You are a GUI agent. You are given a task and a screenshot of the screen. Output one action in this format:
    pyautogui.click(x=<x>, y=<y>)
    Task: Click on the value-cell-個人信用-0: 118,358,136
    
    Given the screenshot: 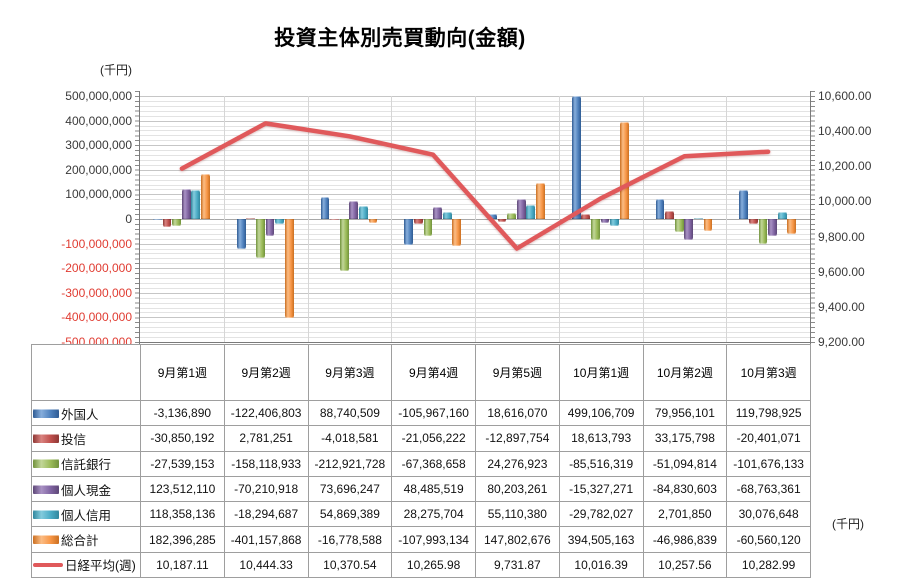 What is the action you would take?
    pyautogui.click(x=183, y=515)
    